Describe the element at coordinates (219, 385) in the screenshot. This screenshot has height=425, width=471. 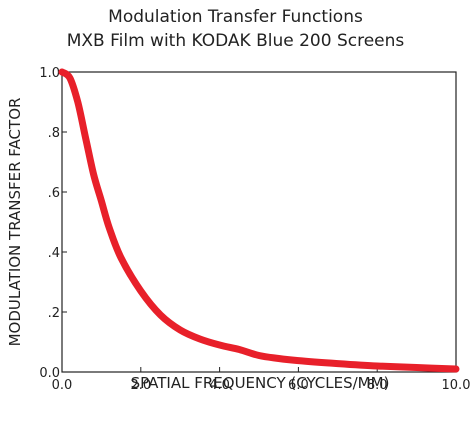
I see `x-tick-label: 4.0` at that location.